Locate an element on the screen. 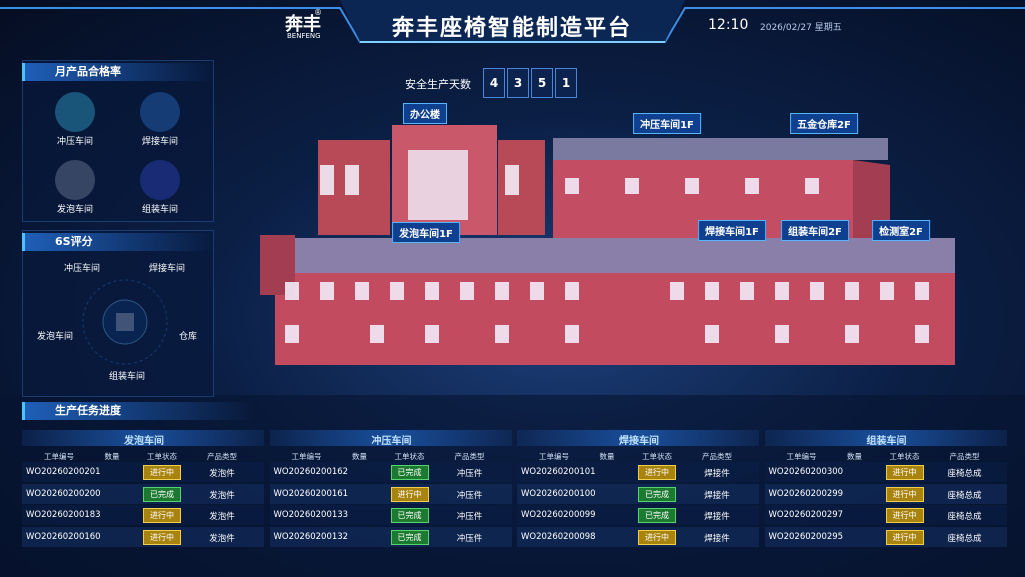 The image size is (1025, 577). order-id: WO20260200183 is located at coordinates (63, 515).